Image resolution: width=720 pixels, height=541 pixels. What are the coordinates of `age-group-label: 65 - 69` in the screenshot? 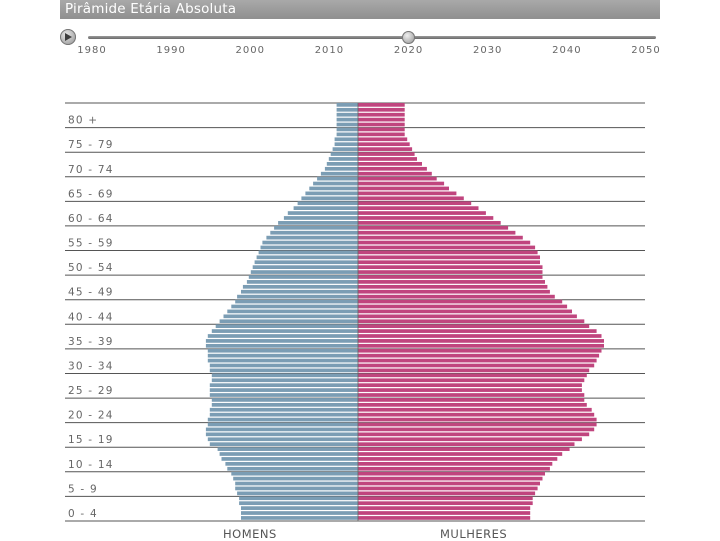 It's located at (91, 194).